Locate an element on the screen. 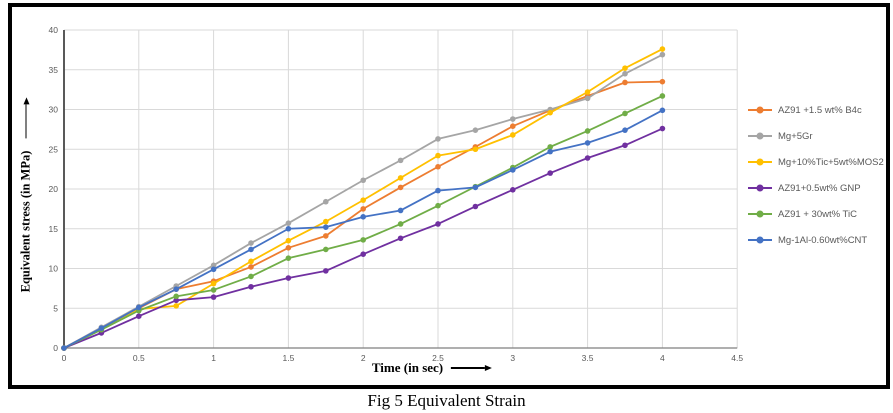  legend-label: Mg-1Al-0.60wt%CNT is located at coordinates (823, 240).